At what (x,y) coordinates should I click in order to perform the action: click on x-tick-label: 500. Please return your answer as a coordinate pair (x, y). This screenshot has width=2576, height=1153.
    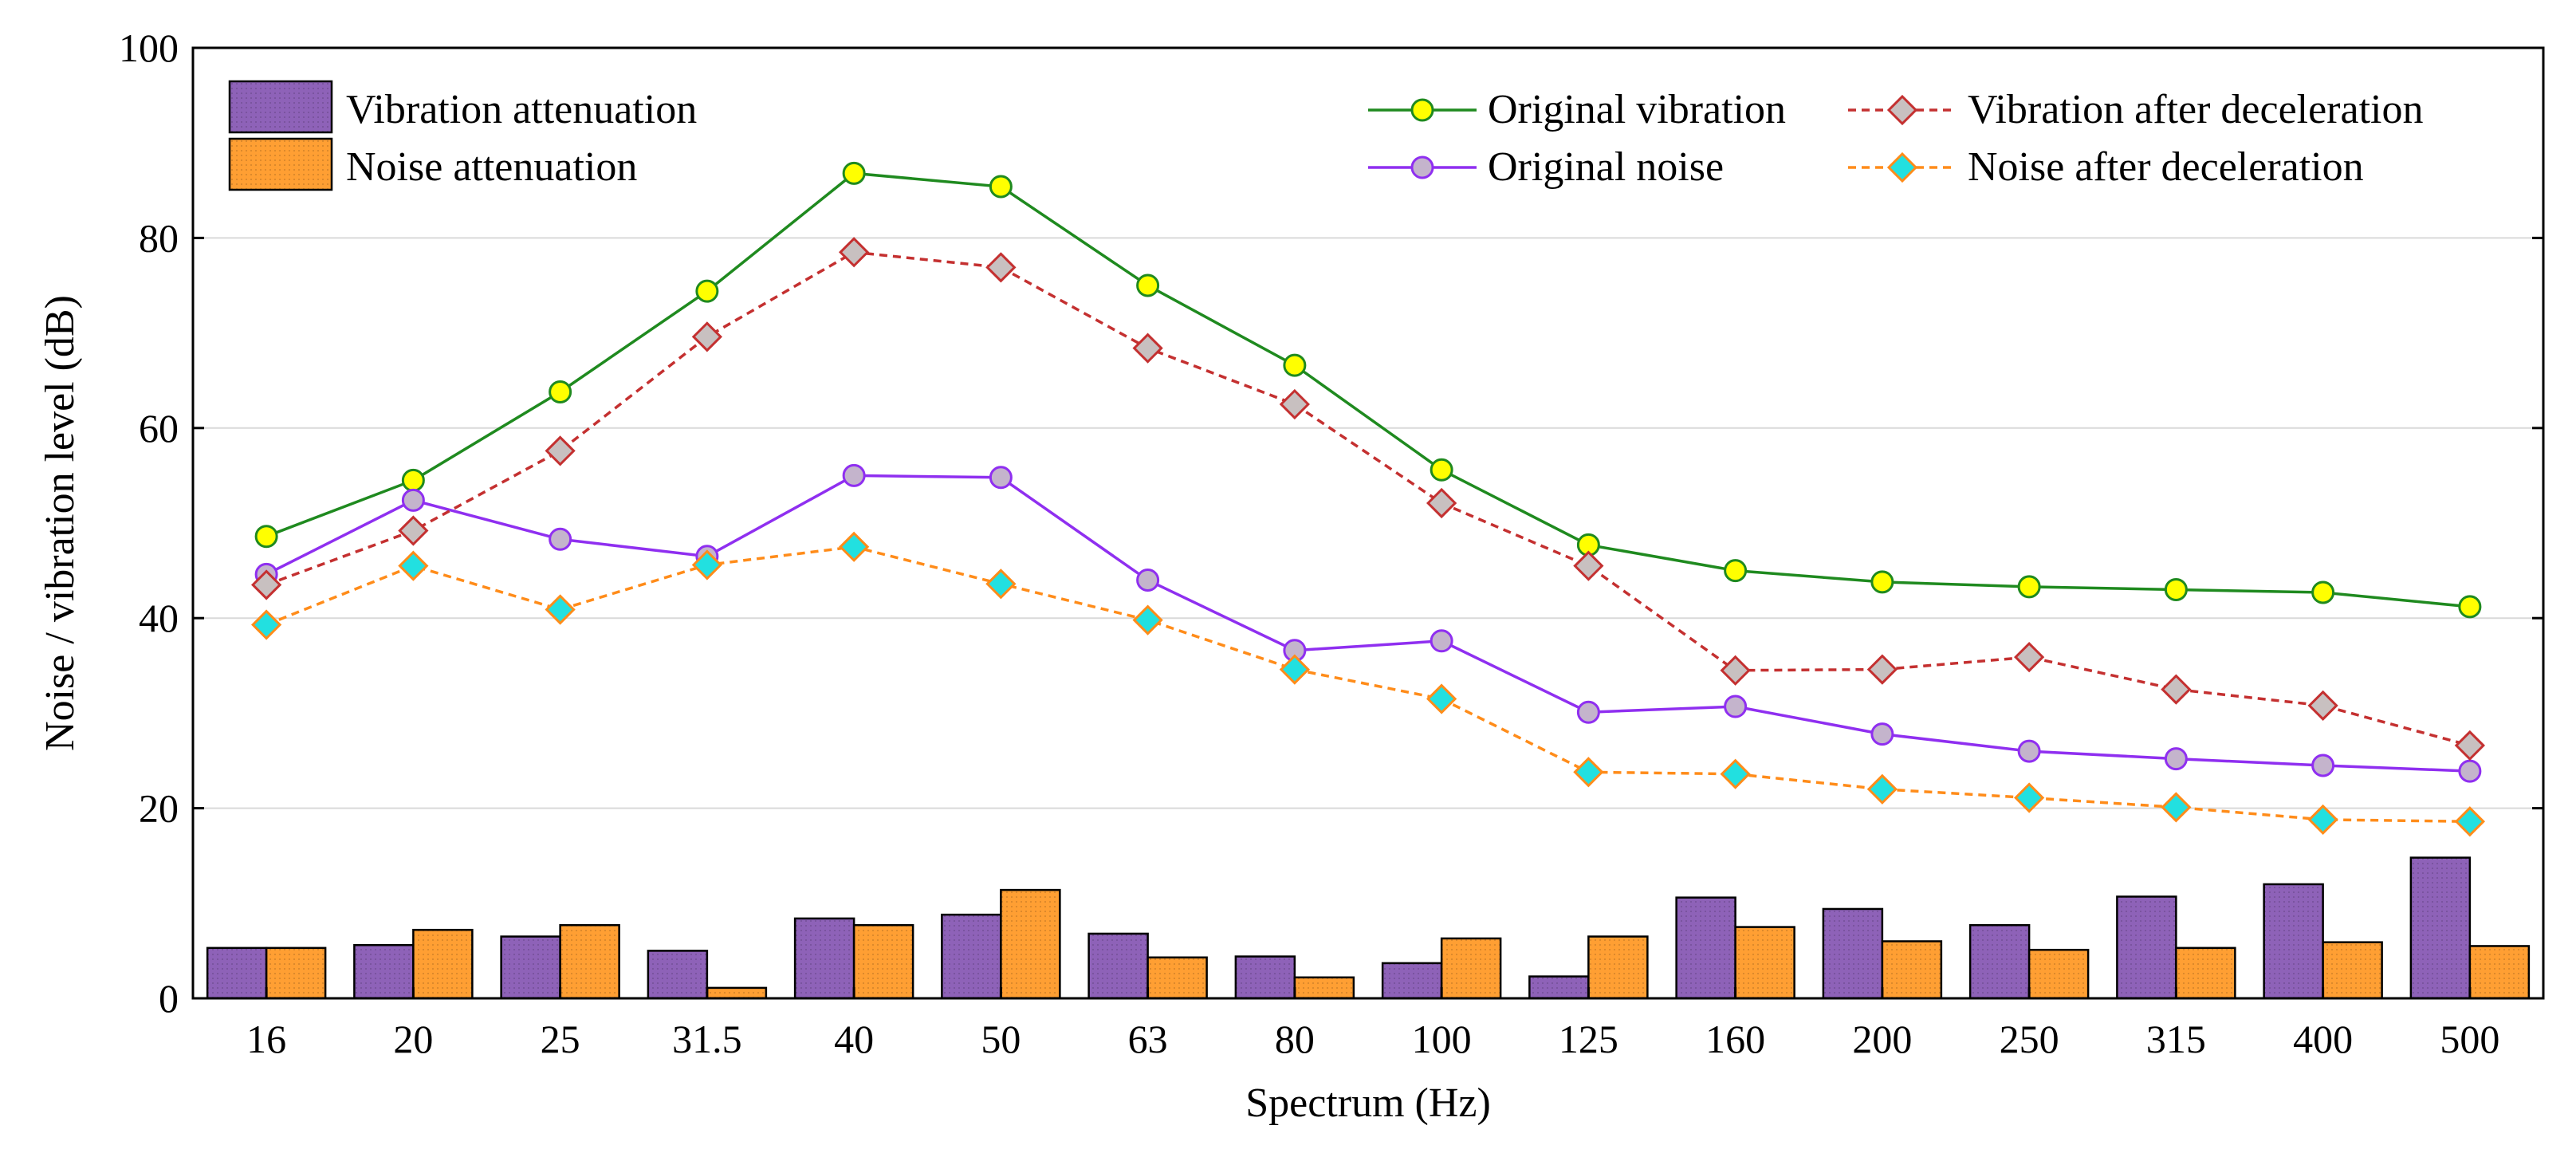
    Looking at the image, I should click on (2470, 1039).